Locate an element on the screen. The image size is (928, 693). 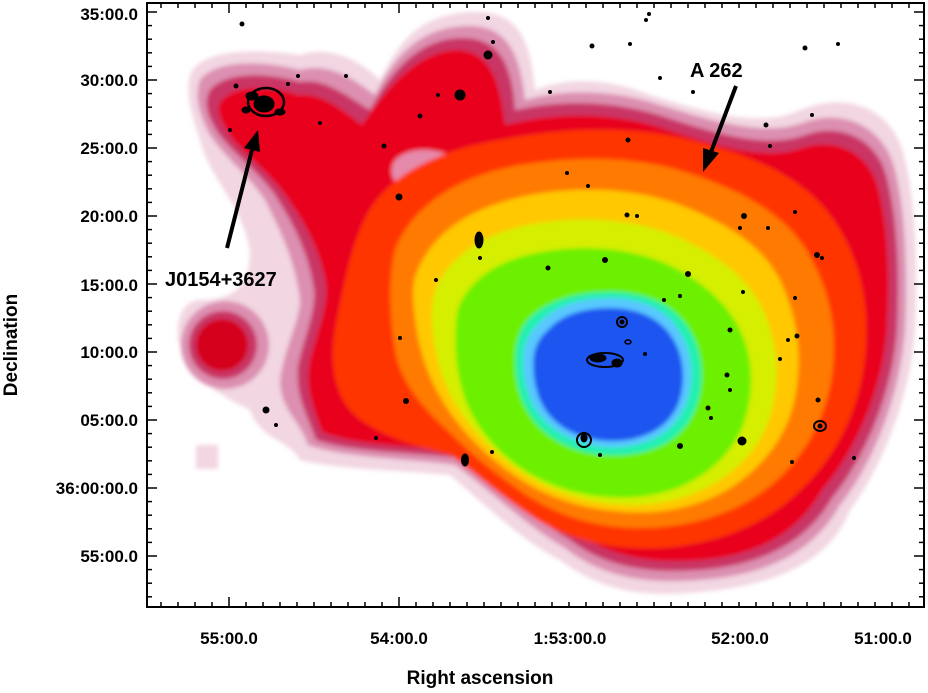
emission-core is located at coordinates (608, 375).